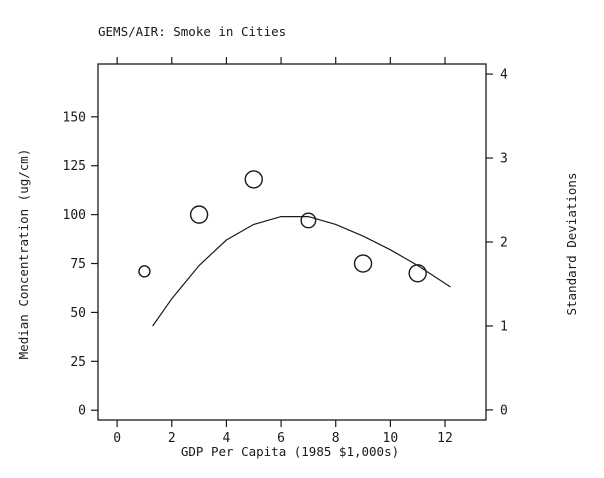 This screenshot has width=604, height=478. I want to click on x-tick-label: 2, so click(172, 438).